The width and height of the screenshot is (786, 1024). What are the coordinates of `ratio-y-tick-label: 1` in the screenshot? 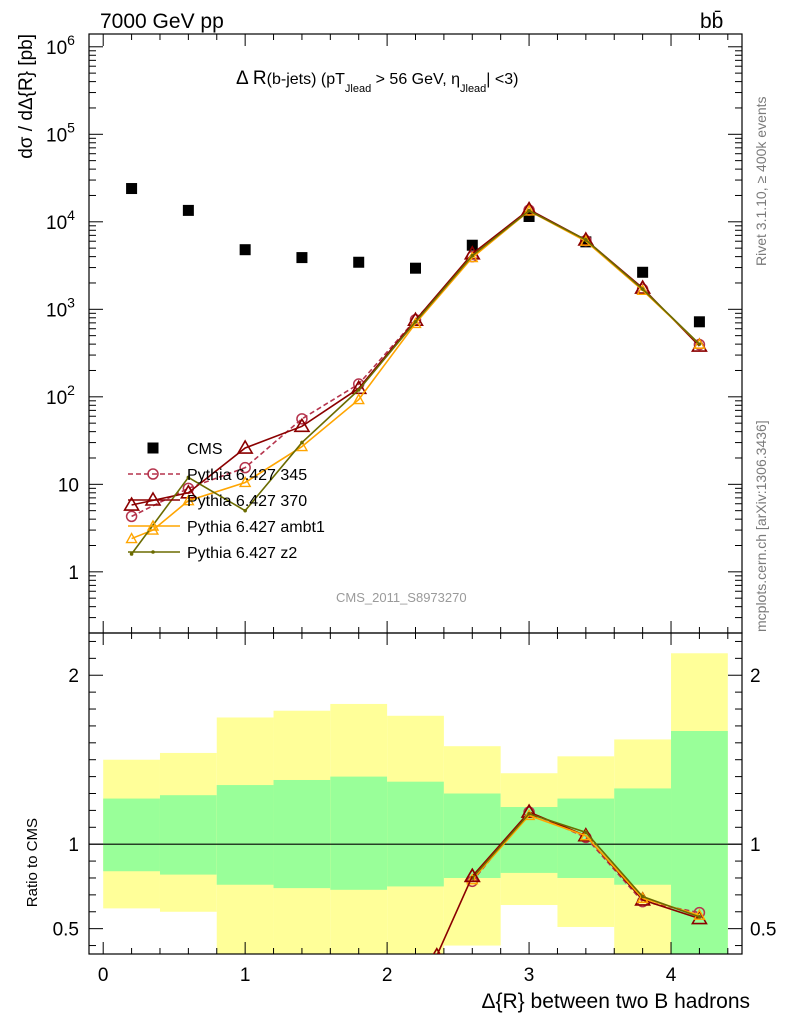 It's located at (73, 845).